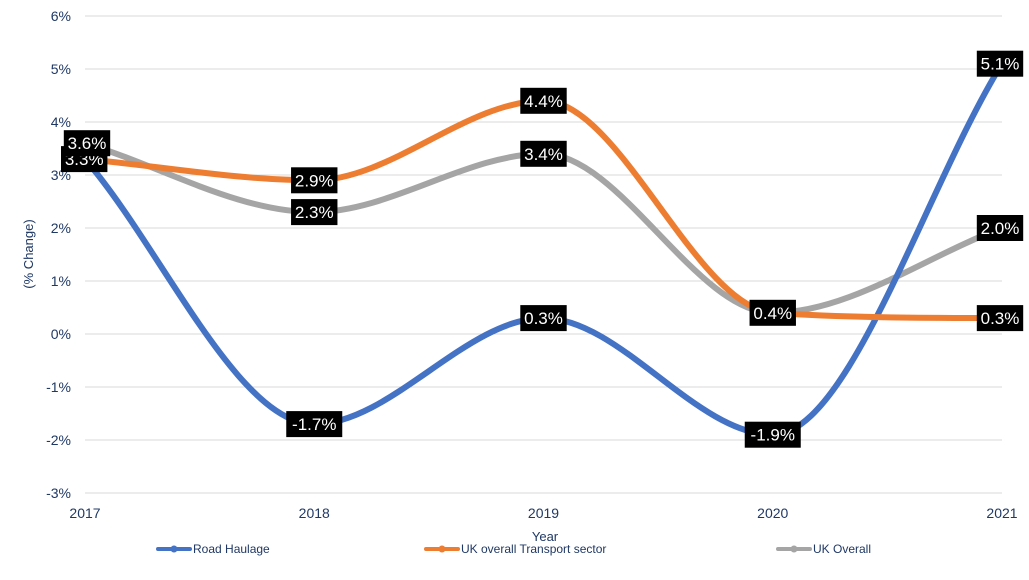 This screenshot has width=1029, height=580. What do you see at coordinates (772, 513) in the screenshot?
I see `x-tick-label: 2020` at bounding box center [772, 513].